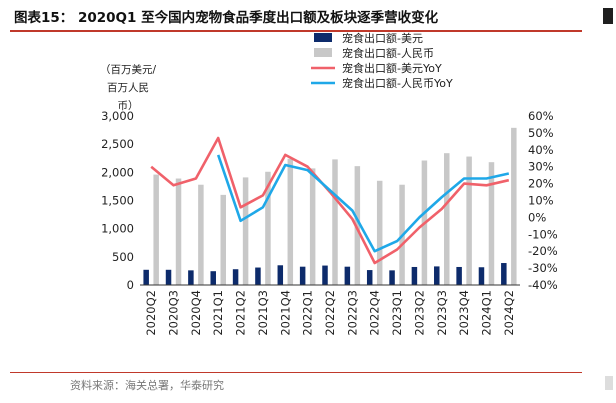 Image resolution: width=616 pixels, height=403 pixels. What do you see at coordinates (117, 116) in the screenshot?
I see `y-left-tick-label: 3,000` at bounding box center [117, 116].